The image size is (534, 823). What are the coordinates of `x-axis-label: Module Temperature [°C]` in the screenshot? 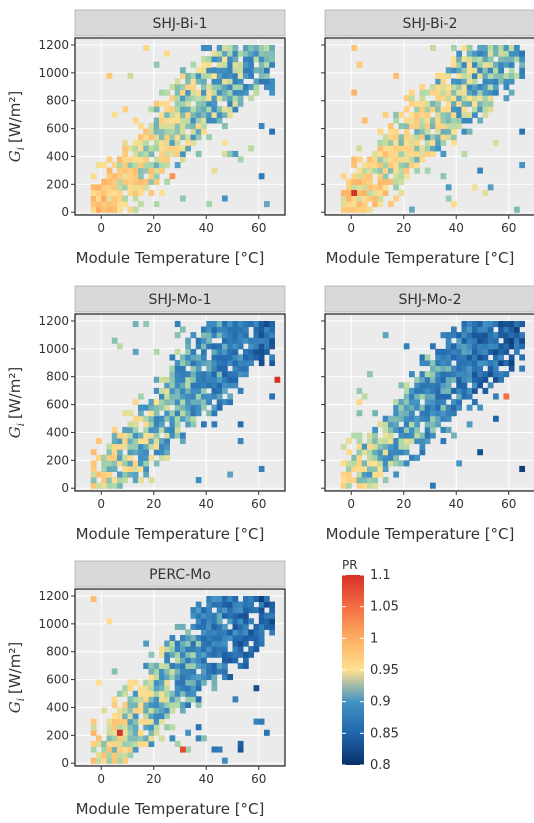 It's located at (170, 258).